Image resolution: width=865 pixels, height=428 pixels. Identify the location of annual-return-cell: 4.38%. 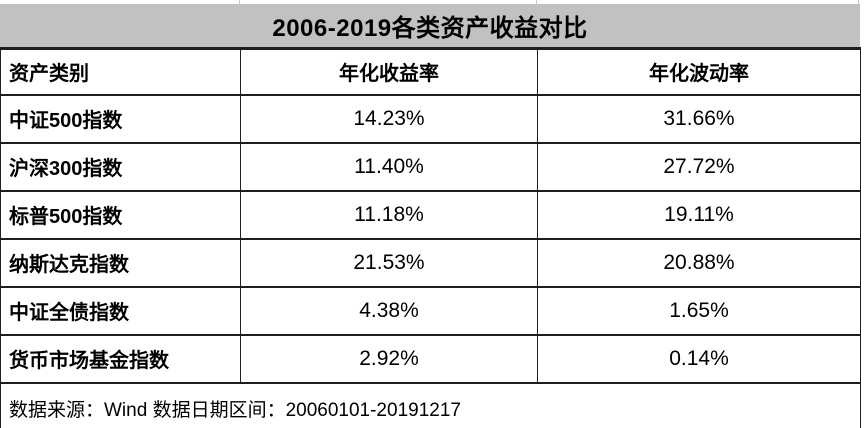
(389, 310).